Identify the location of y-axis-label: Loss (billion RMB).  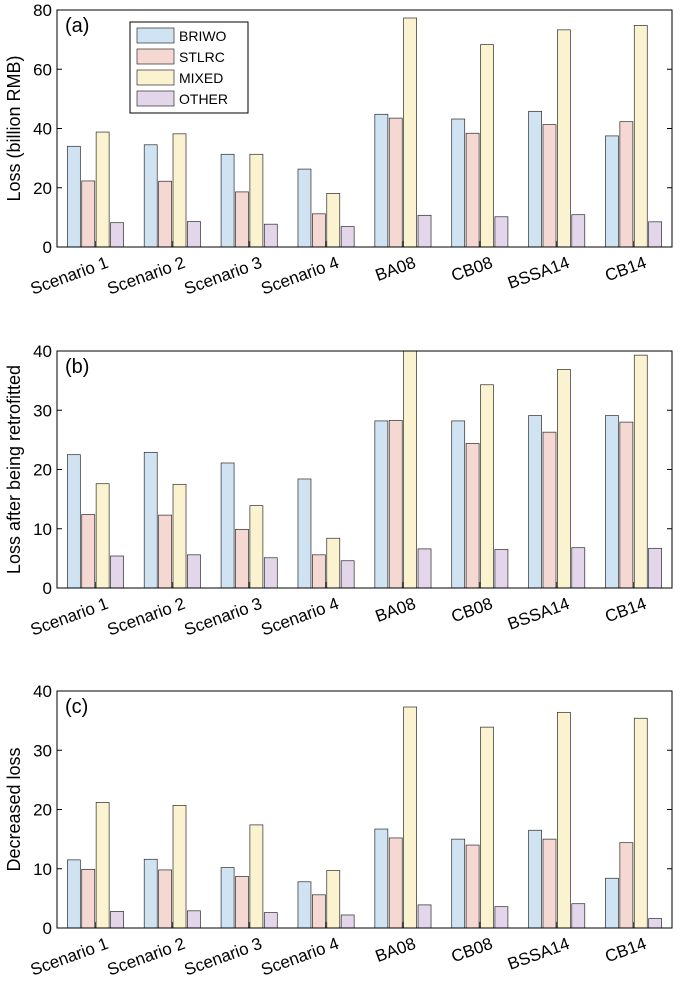
(14, 128).